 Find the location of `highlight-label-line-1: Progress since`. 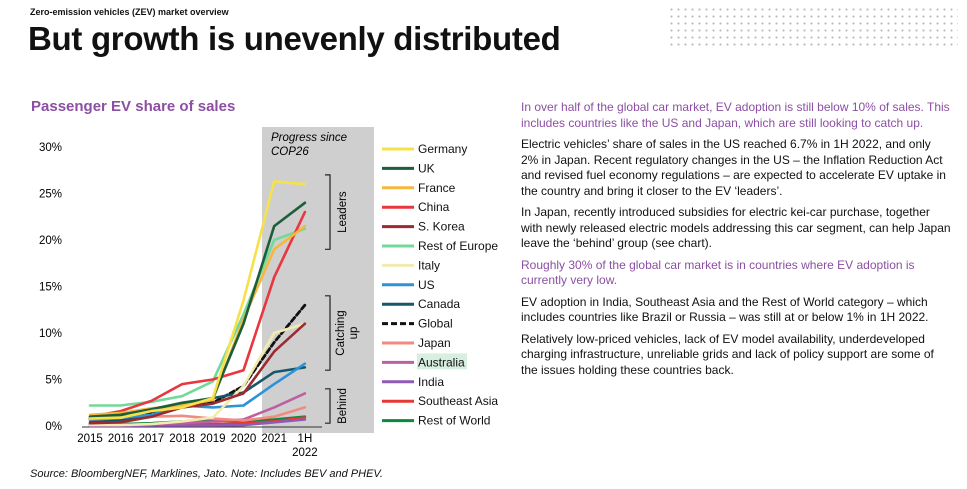

highlight-label-line-1: Progress since is located at coordinates (309, 138).